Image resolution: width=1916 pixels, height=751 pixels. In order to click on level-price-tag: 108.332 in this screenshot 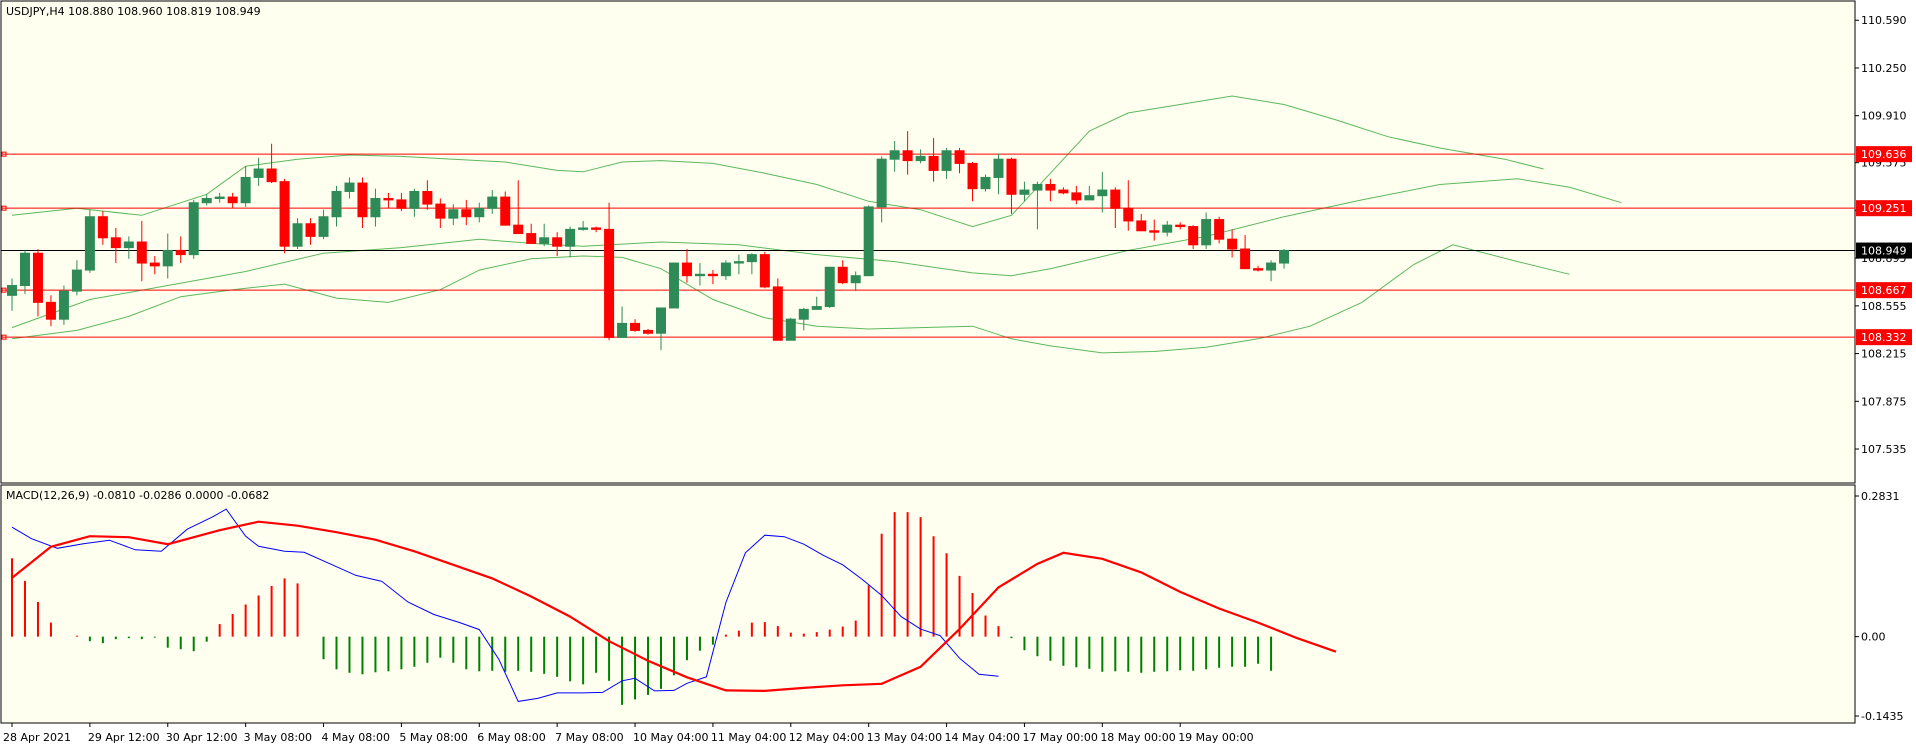, I will do `click(1884, 337)`.